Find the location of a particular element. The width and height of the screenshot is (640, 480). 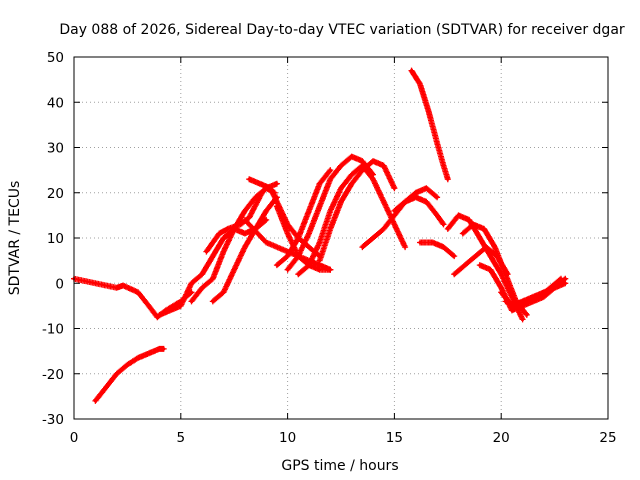

x-tick-label: 5 is located at coordinates (181, 438).